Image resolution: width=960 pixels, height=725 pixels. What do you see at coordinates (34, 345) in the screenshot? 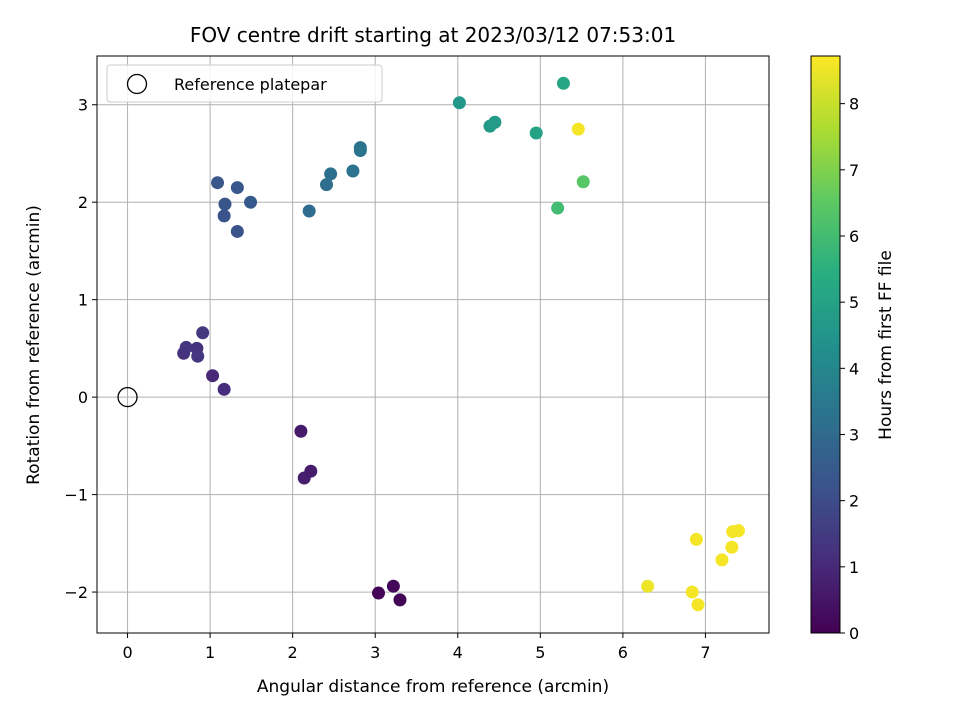
I see `y-axis-label: Rotation from reference (arcmin)` at bounding box center [34, 345].